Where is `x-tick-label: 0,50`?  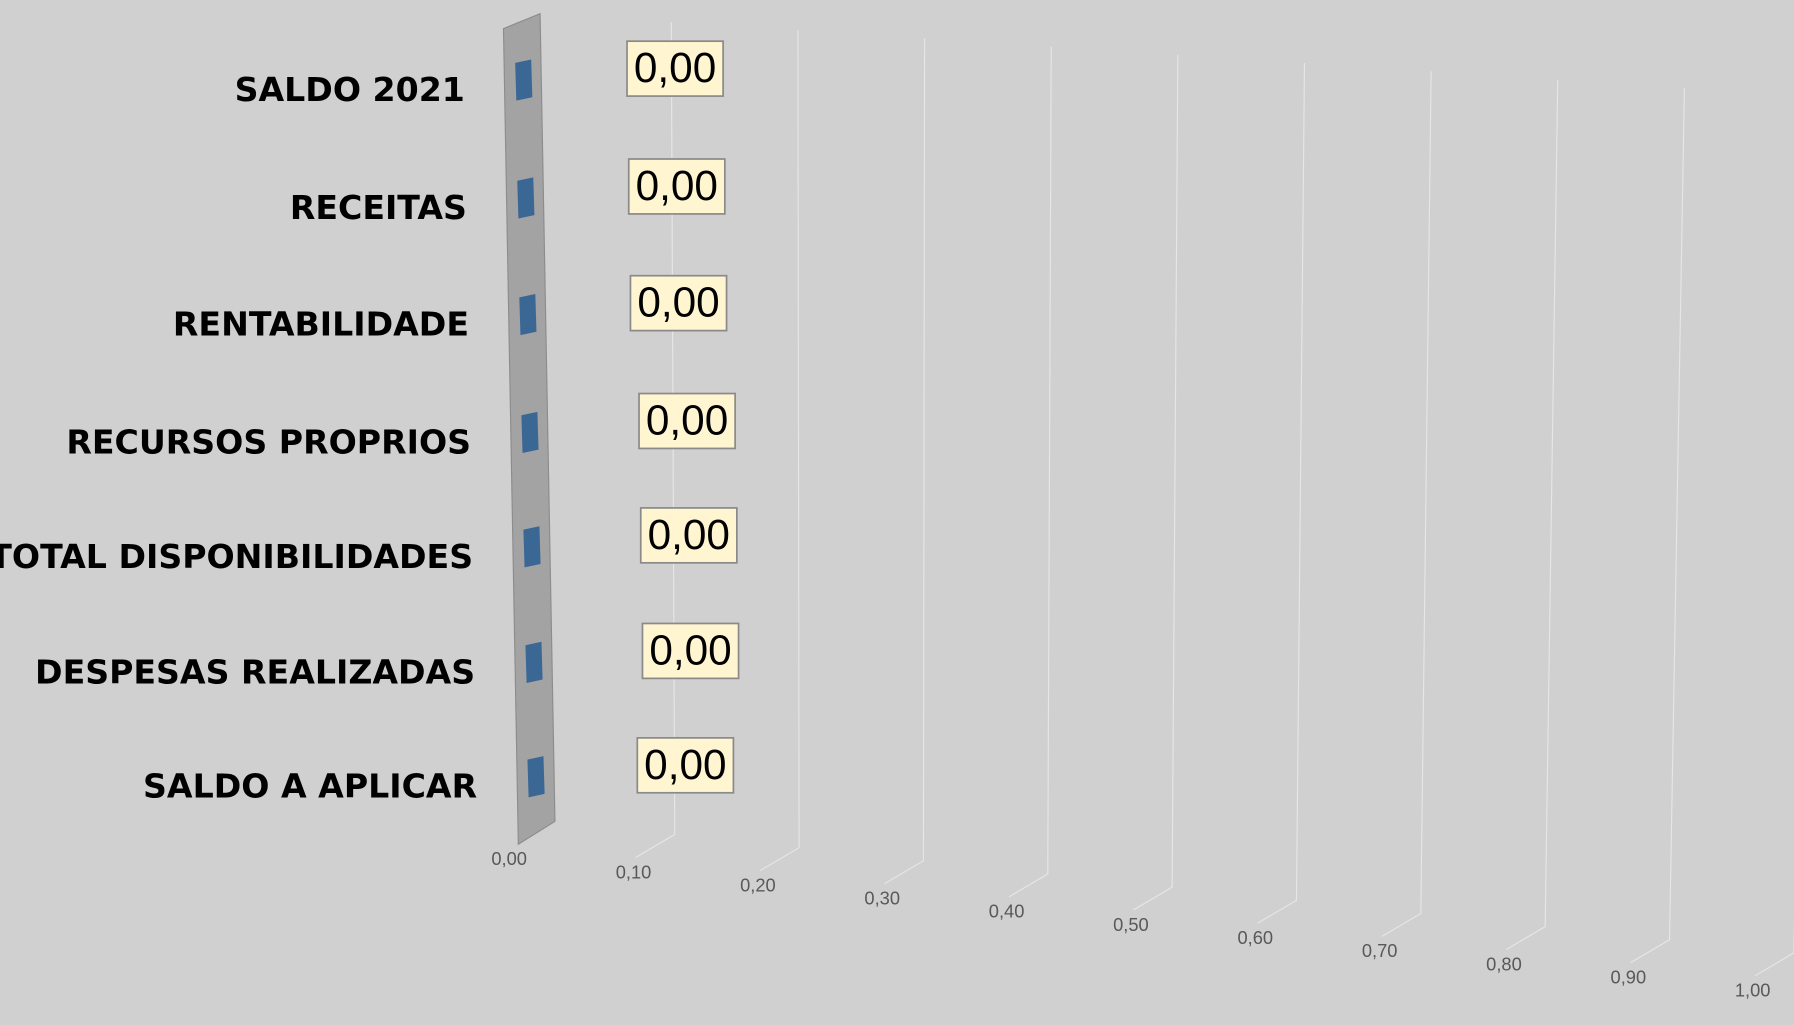
x-tick-label: 0,50 is located at coordinates (1131, 924).